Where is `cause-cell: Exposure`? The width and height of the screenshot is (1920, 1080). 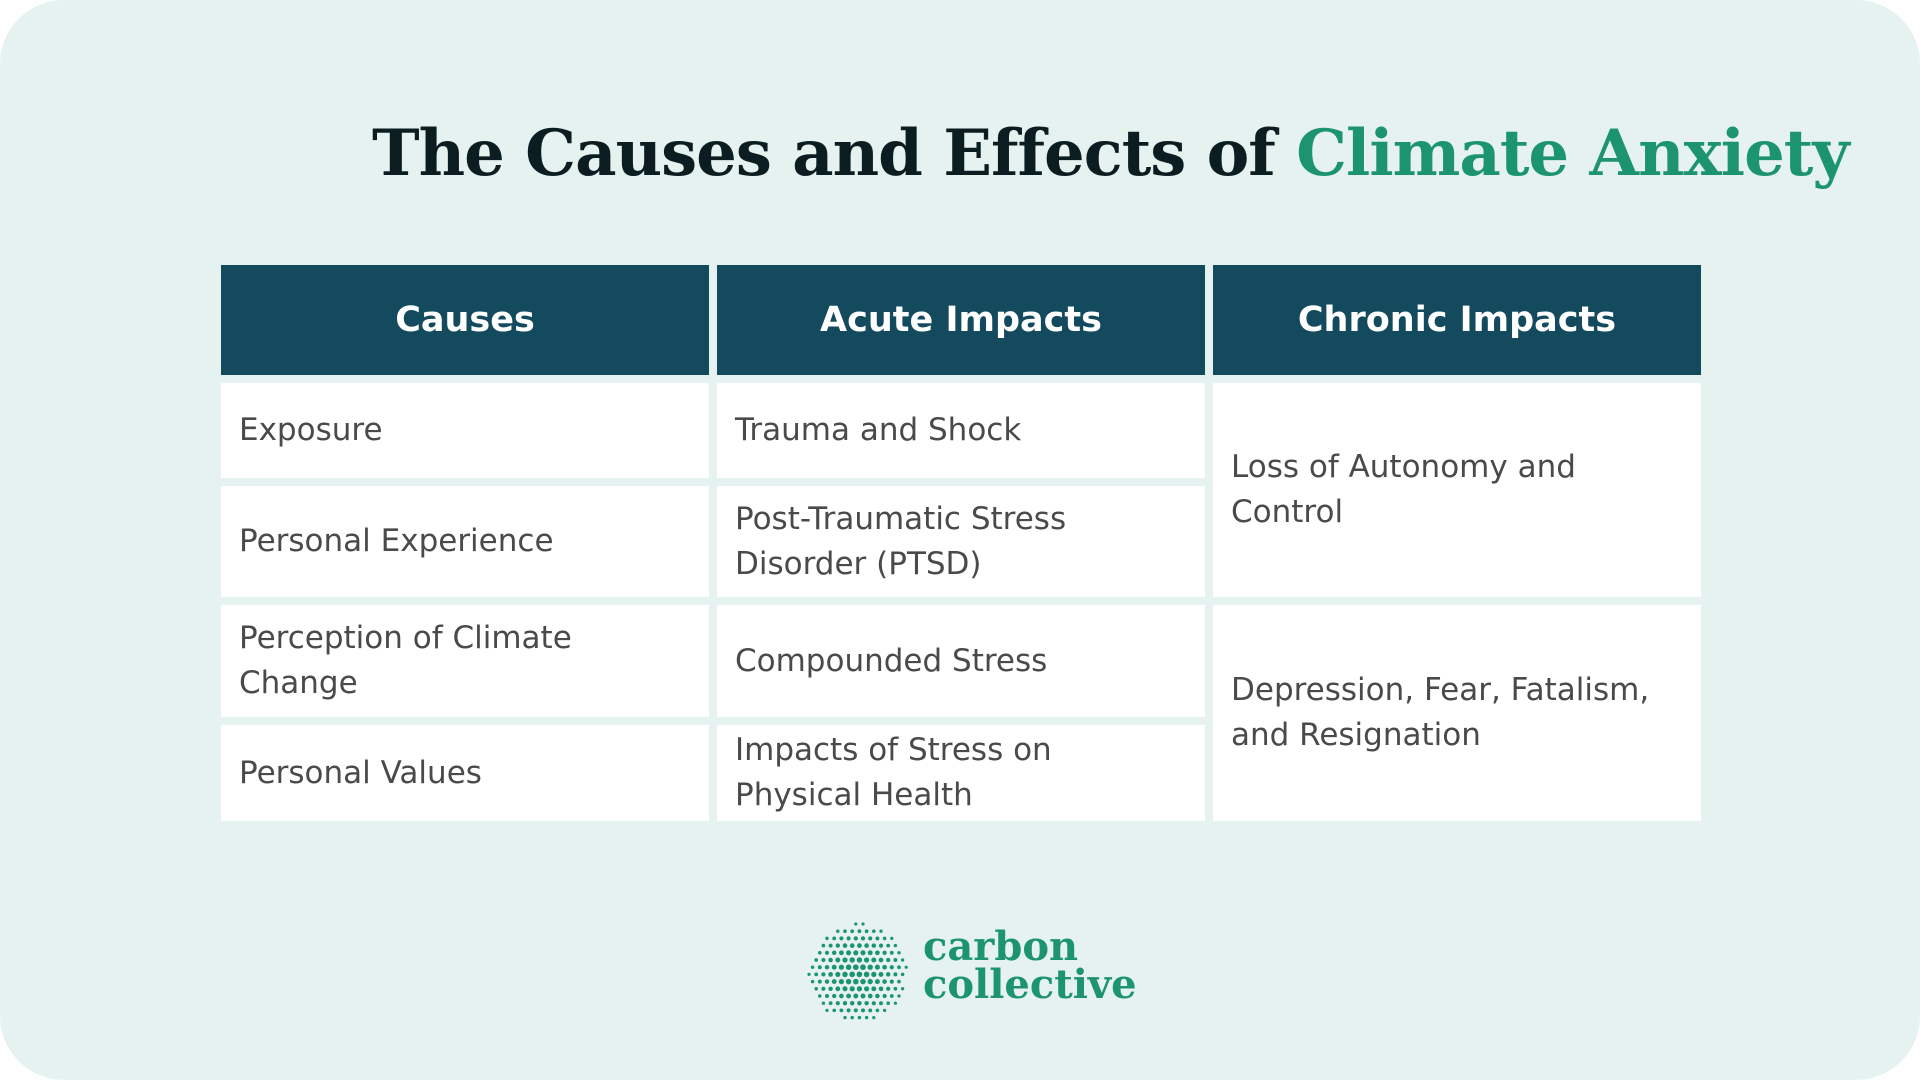
cause-cell: Exposure is located at coordinates (465, 430).